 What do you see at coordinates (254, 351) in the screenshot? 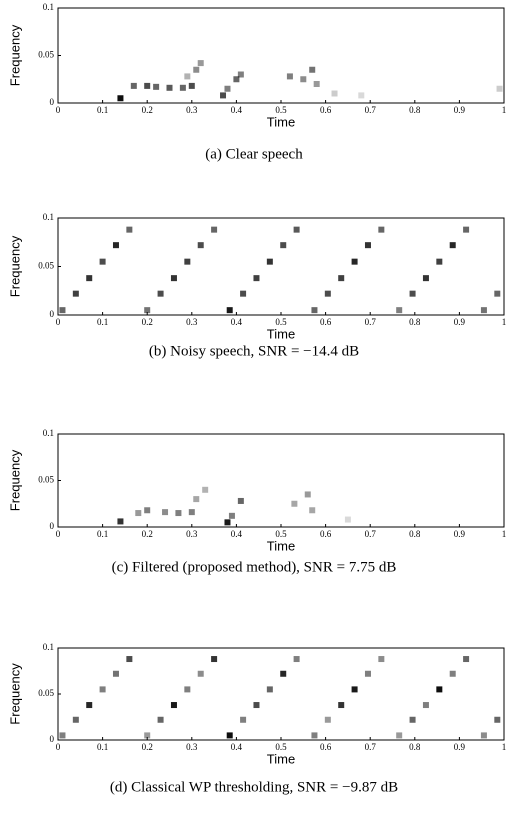
I see `panel-caption: (b) Noisy speech, SNR = −14.4 dB` at bounding box center [254, 351].